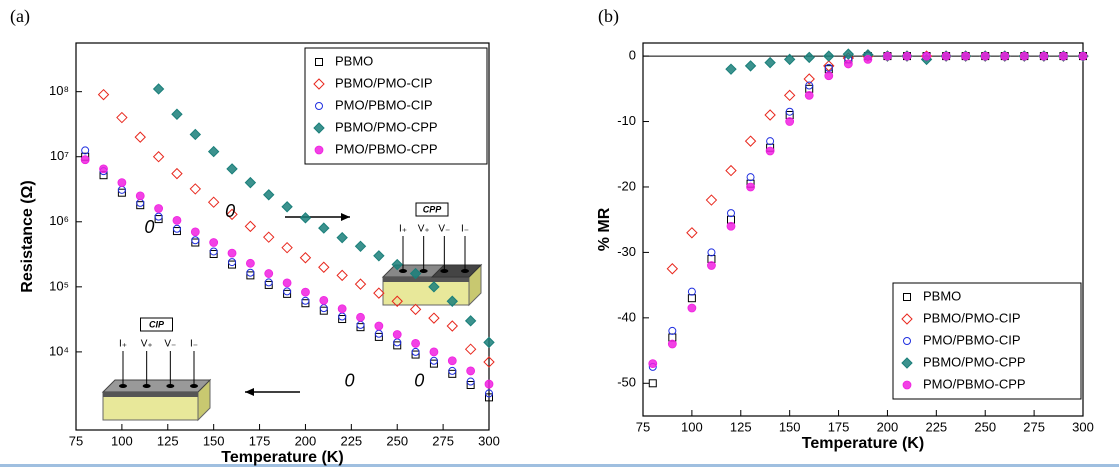 The height and width of the screenshot is (470, 1119). Describe the element at coordinates (489, 440) in the screenshot. I see `x-tick-label: 300` at that location.